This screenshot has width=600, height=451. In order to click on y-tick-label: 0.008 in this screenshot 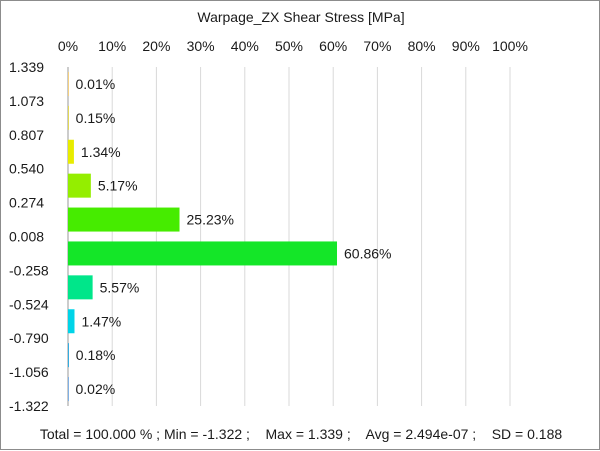, I will do `click(26, 237)`.